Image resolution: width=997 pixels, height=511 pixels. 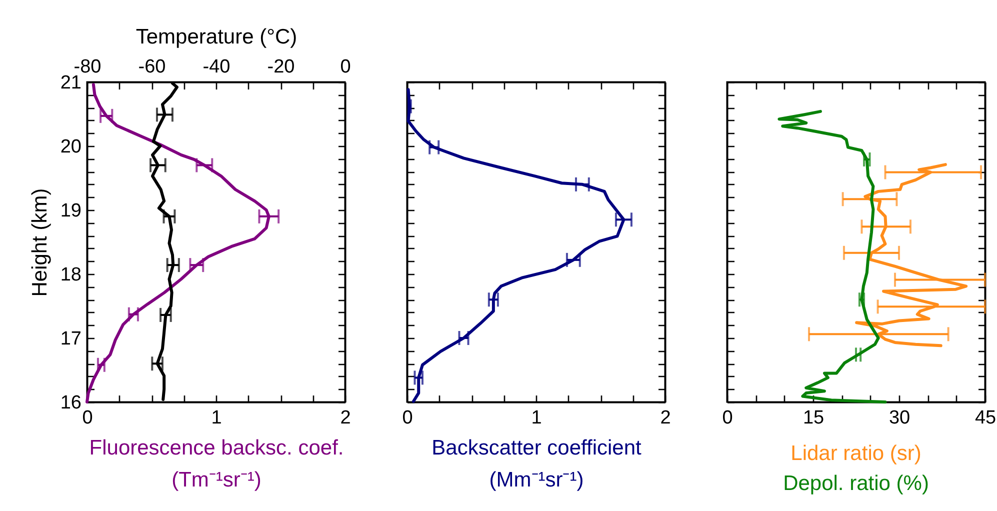 I want to click on y-tick-label: 19, so click(x=71, y=211).